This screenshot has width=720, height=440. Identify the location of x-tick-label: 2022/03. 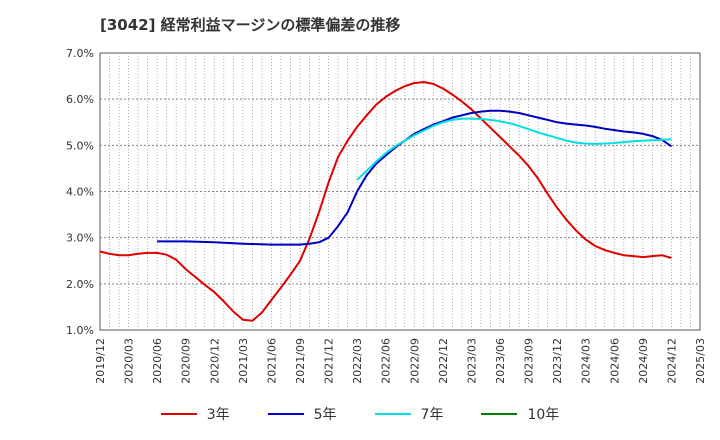
(357, 361).